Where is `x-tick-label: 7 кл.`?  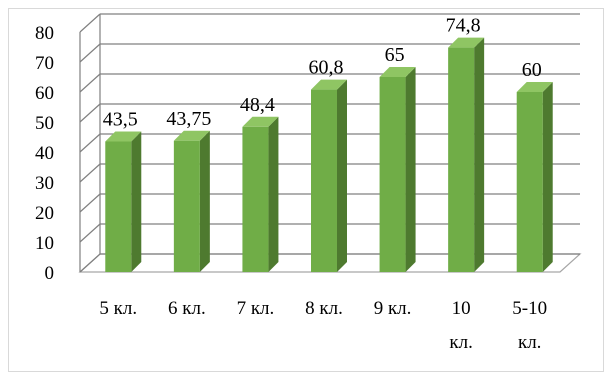 x-tick-label: 7 кл. is located at coordinates (256, 308).